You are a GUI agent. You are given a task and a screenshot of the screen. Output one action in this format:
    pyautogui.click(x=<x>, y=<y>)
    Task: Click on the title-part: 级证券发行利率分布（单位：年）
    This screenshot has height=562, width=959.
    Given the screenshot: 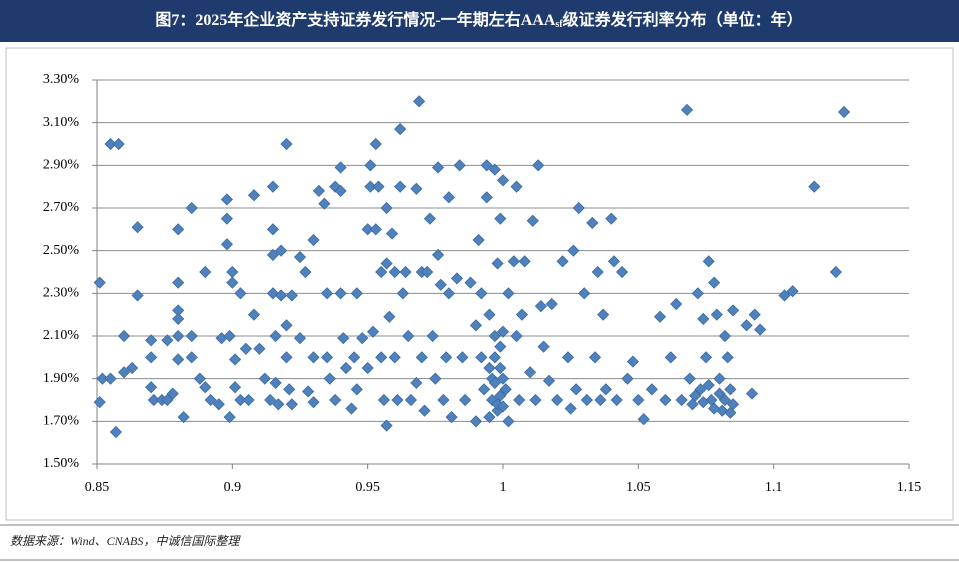 What is the action you would take?
    pyautogui.click(x=683, y=19)
    